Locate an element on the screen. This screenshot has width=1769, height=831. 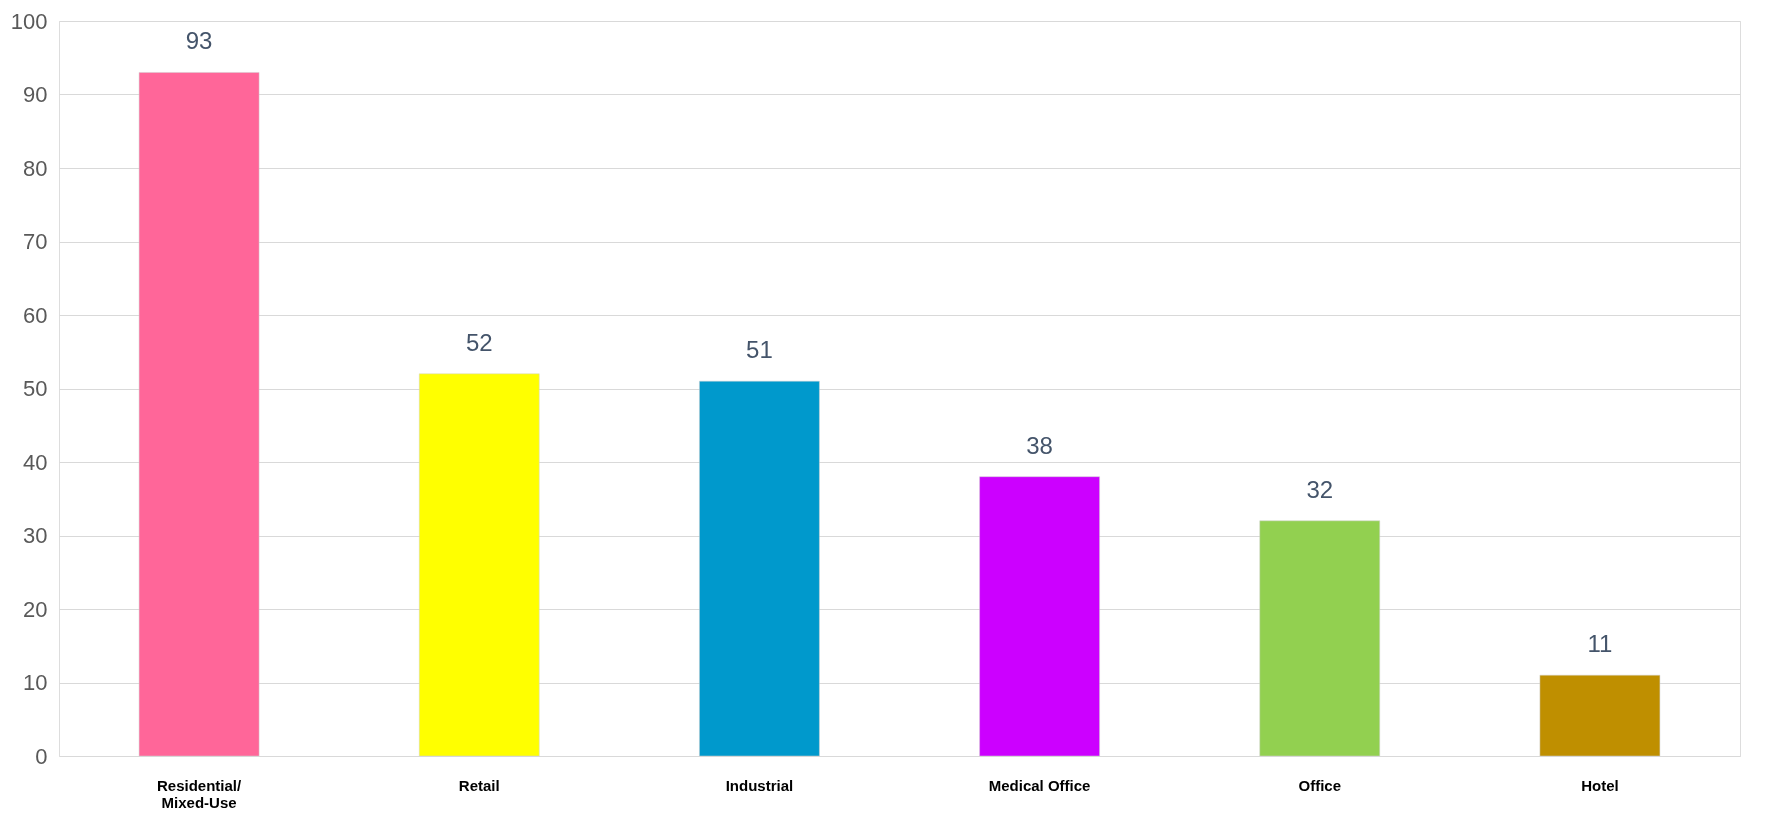
y-tick-label: 30 is located at coordinates (35, 535).